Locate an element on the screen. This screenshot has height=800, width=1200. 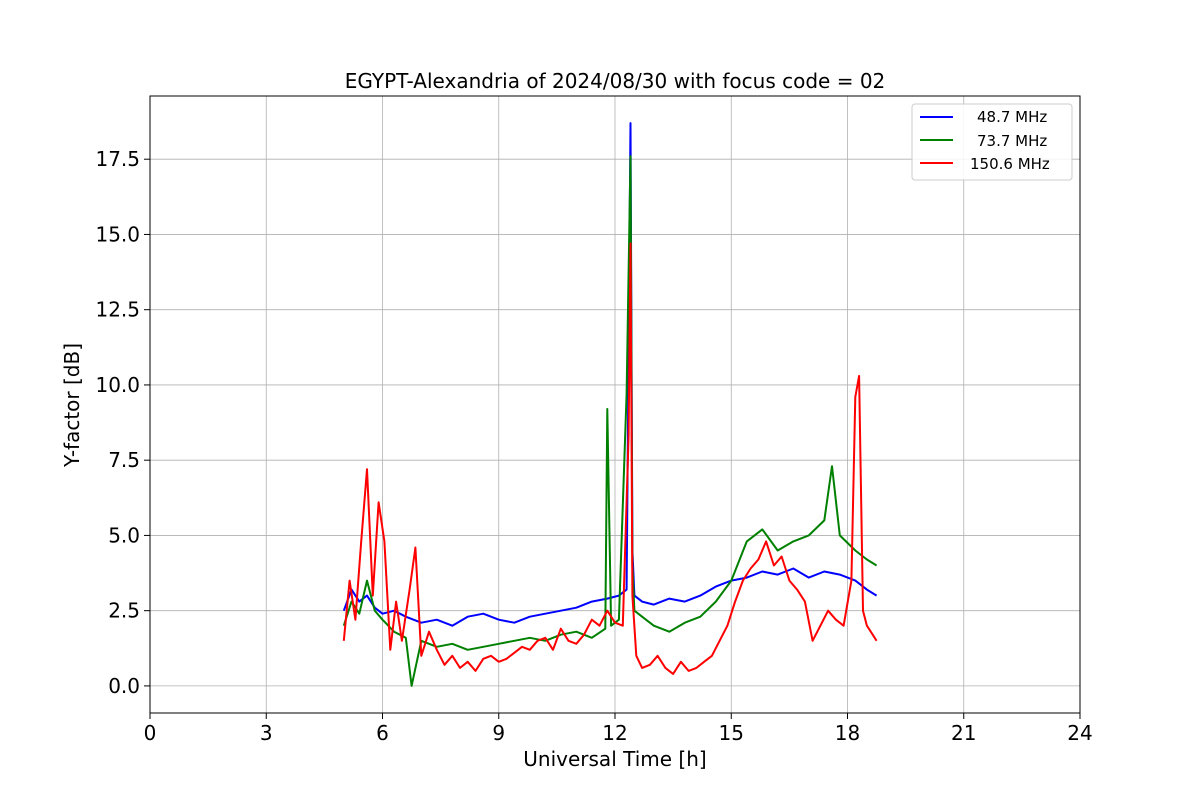
legend-frame is located at coordinates (992, 142).